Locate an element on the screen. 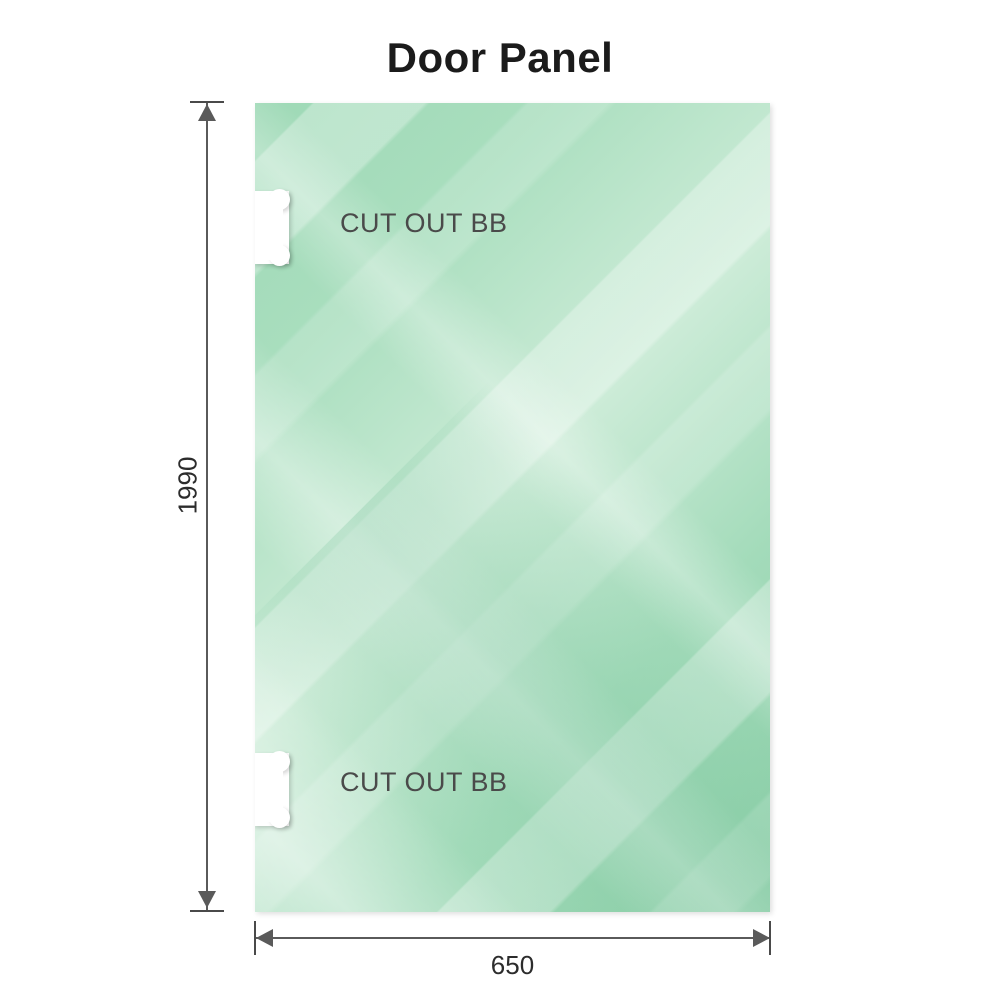  extension-tick-left is located at coordinates (255, 938).